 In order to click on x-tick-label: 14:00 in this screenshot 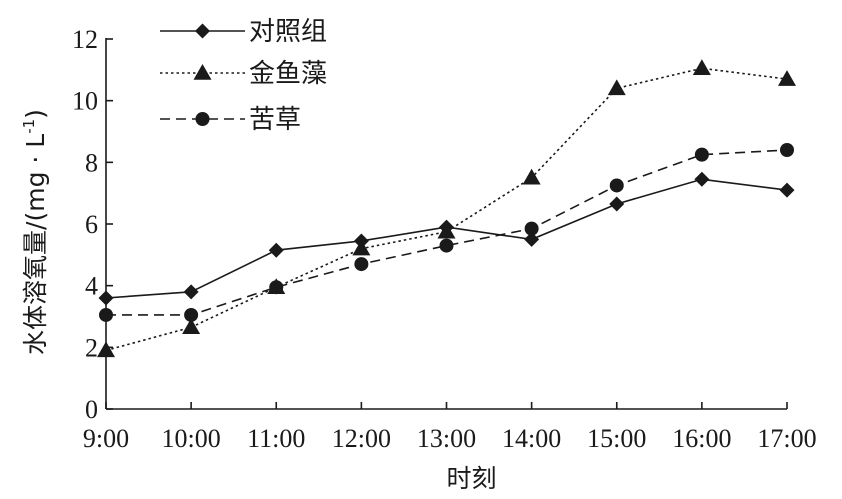, I will do `click(531, 438)`.